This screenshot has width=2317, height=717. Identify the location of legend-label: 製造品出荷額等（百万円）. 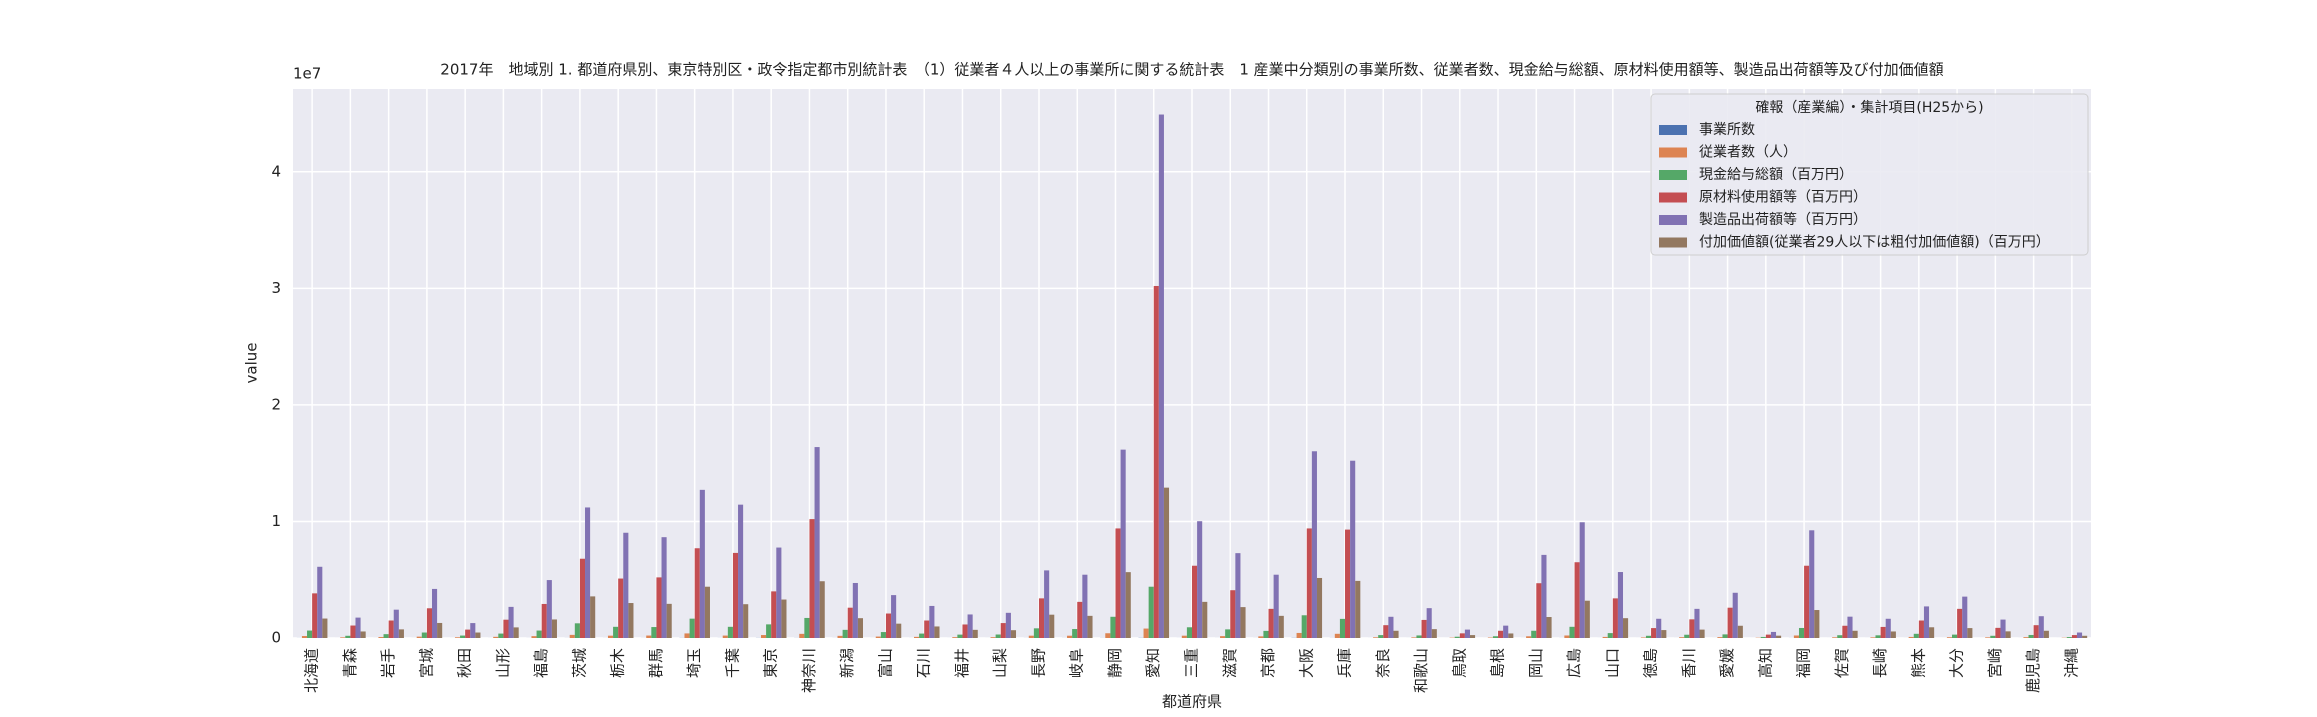
(1783, 219).